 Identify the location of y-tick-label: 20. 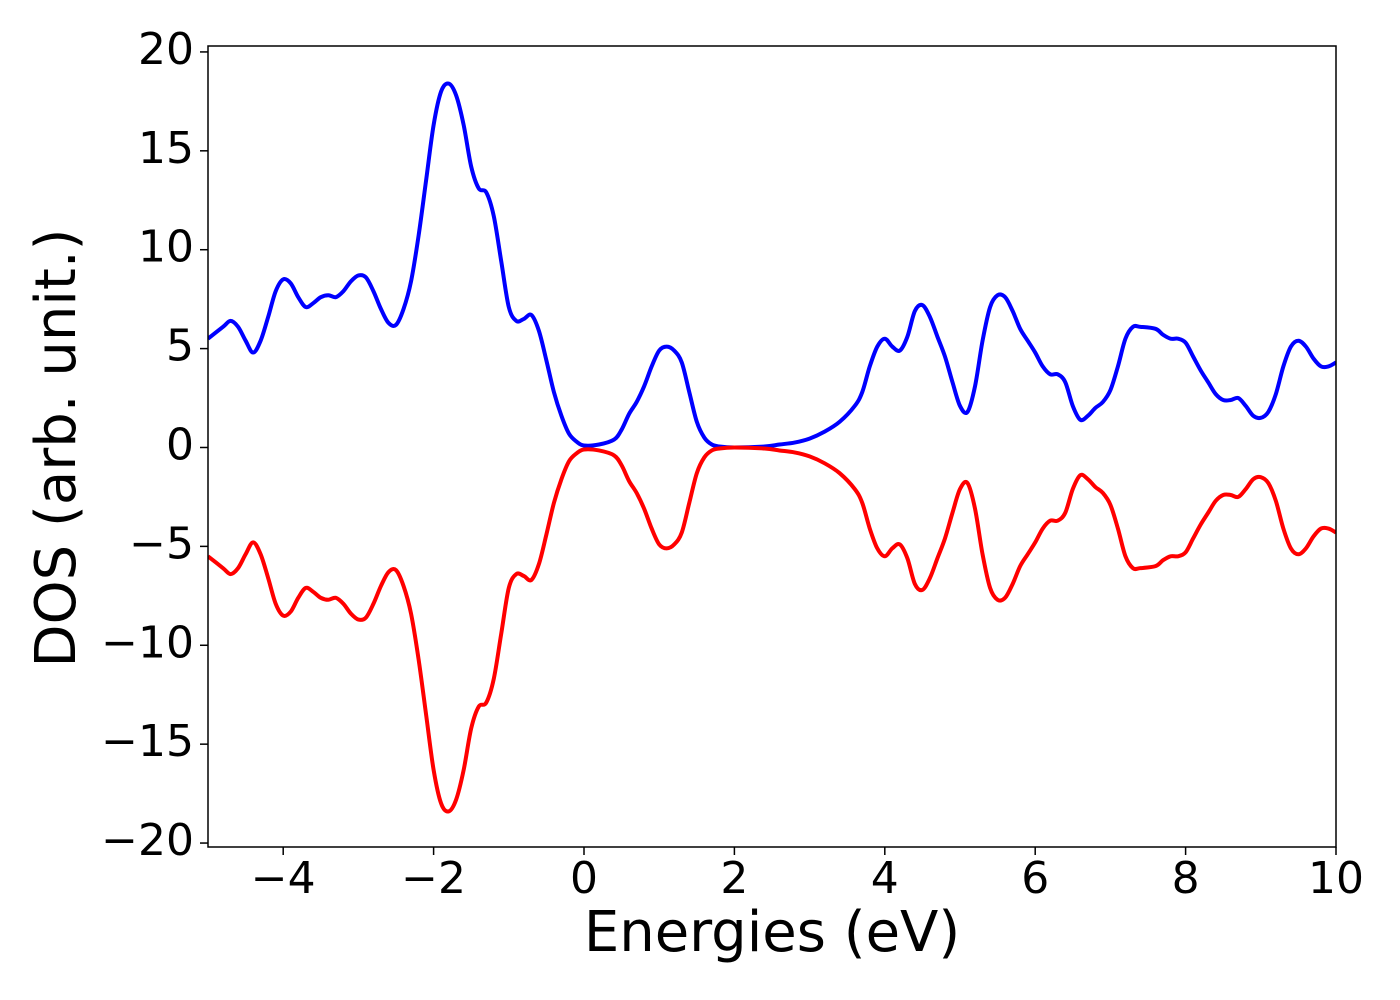
(166, 49).